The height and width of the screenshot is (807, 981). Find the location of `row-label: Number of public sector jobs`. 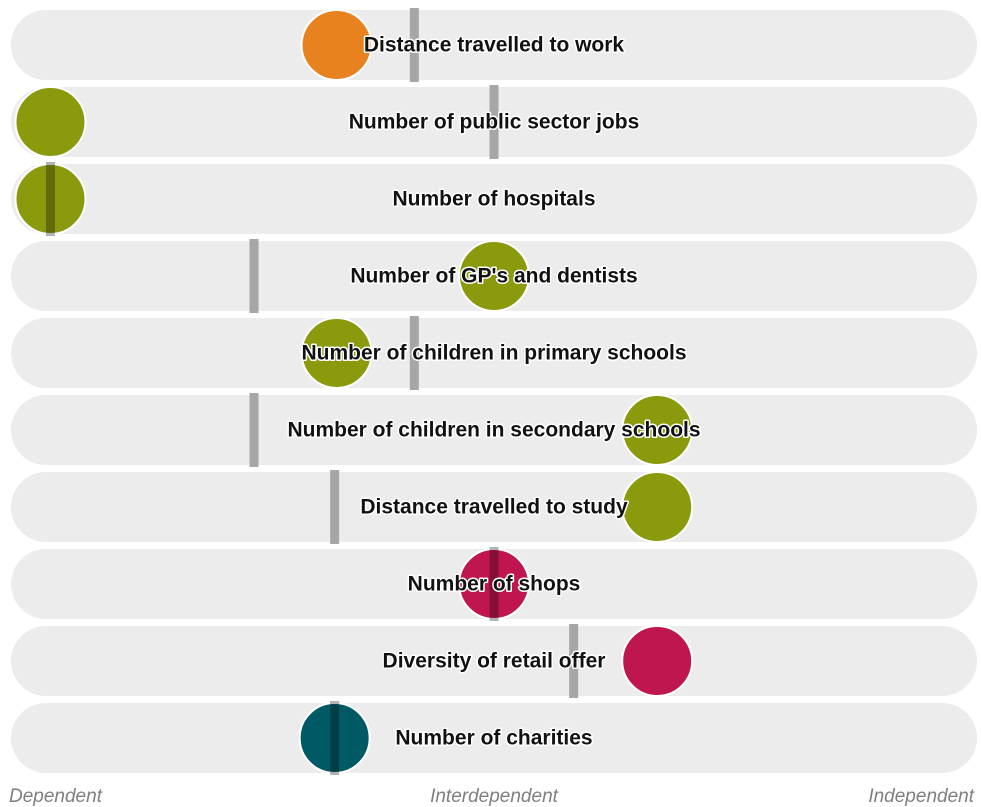

row-label: Number of public sector jobs is located at coordinates (494, 122).